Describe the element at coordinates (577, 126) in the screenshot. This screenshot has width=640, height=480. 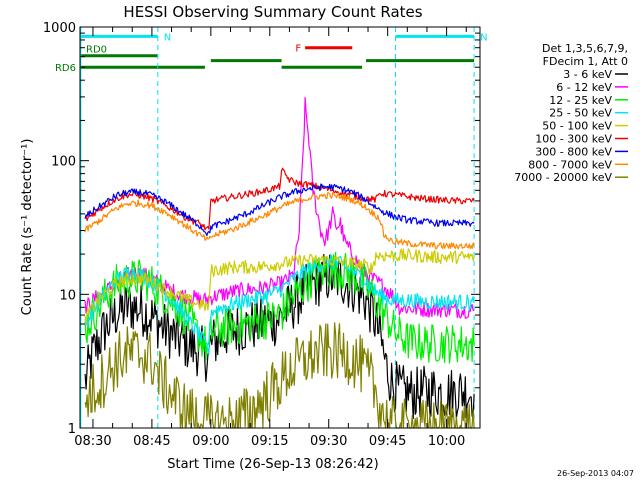
I see `legend-label-50-100-kev: 50 - 100 keV` at that location.